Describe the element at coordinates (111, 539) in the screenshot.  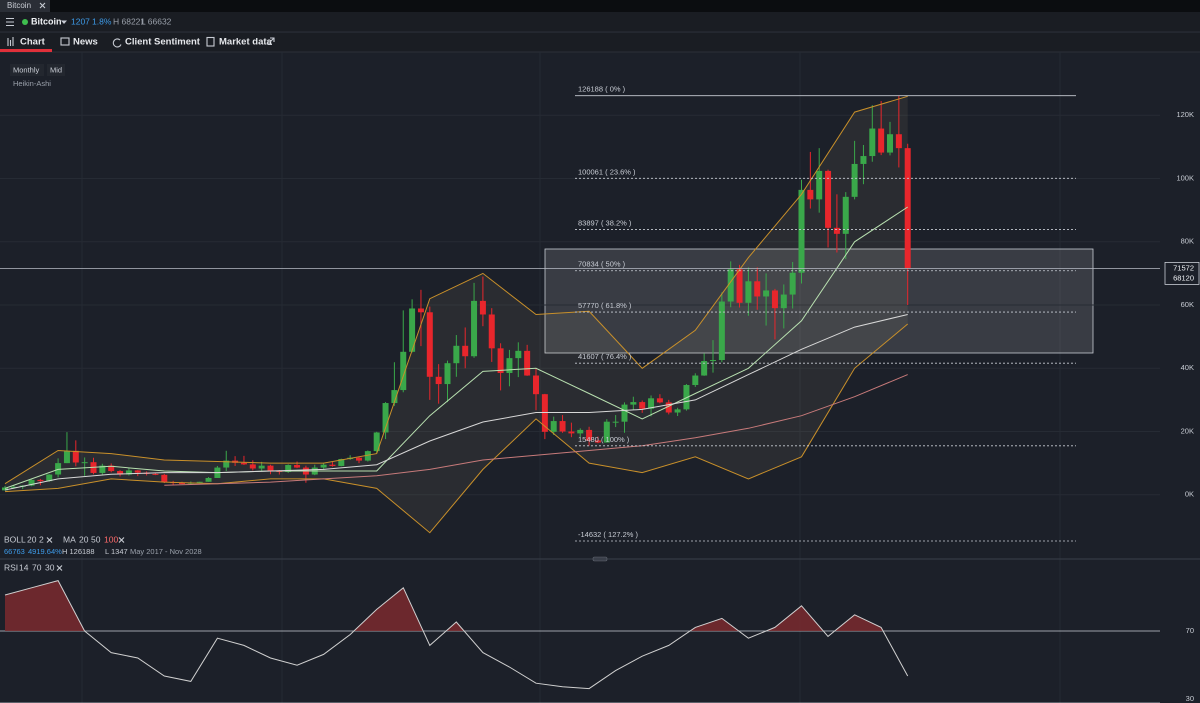
I see `ma-period: 100` at that location.